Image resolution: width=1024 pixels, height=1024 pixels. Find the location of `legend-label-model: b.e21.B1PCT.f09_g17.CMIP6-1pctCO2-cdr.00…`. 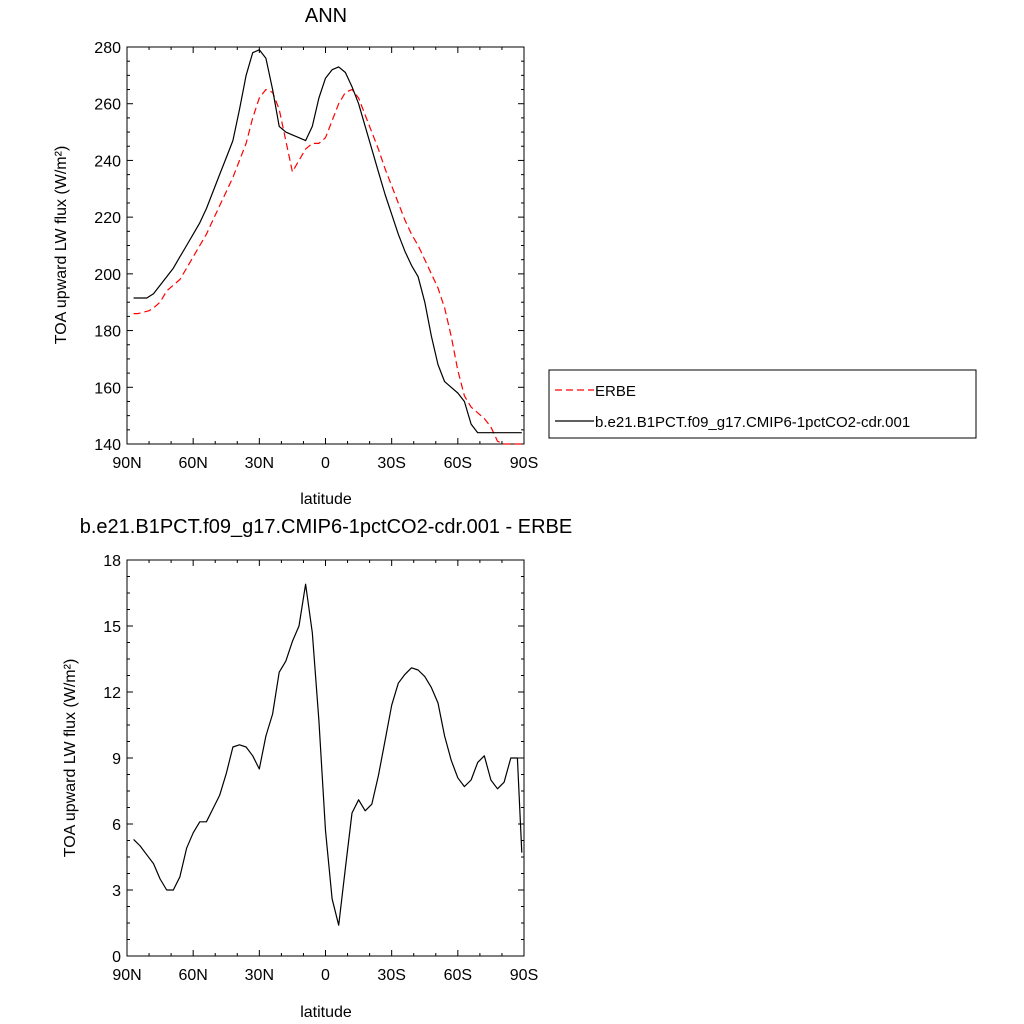

legend-label-model: b.e21.B1PCT.f09_g17.CMIP6-1pctCO2-cdr.00… is located at coordinates (752, 422).